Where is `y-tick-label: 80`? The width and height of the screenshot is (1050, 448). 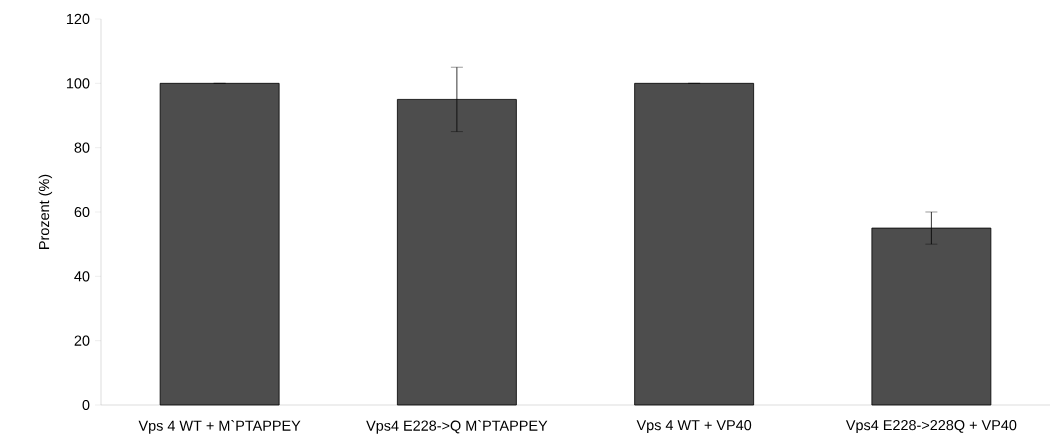 y-tick-label: 80 is located at coordinates (82, 147).